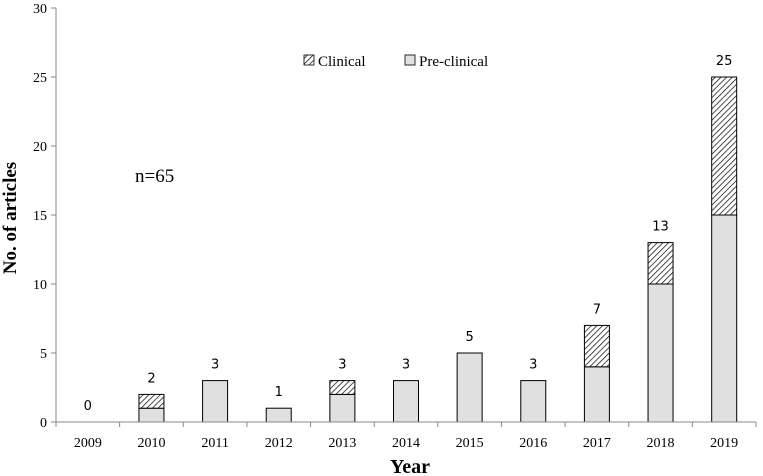 This screenshot has height=476, width=763. Describe the element at coordinates (597, 443) in the screenshot. I see `x-tick-label-2017: 2017` at that location.